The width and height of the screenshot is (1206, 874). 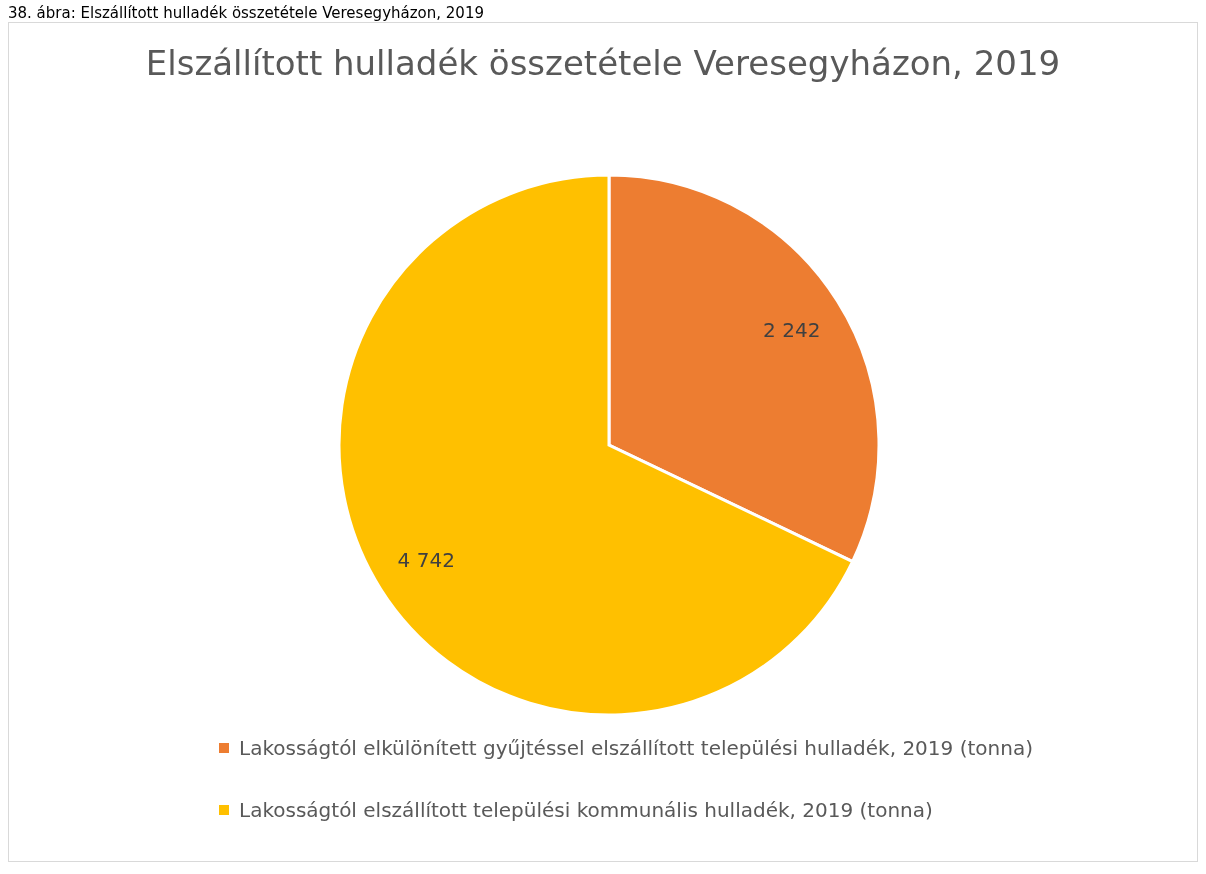 I want to click on chart-title: Elszállított hulladék összetétele Veresegyházon, 2019, so click(x=603, y=64).